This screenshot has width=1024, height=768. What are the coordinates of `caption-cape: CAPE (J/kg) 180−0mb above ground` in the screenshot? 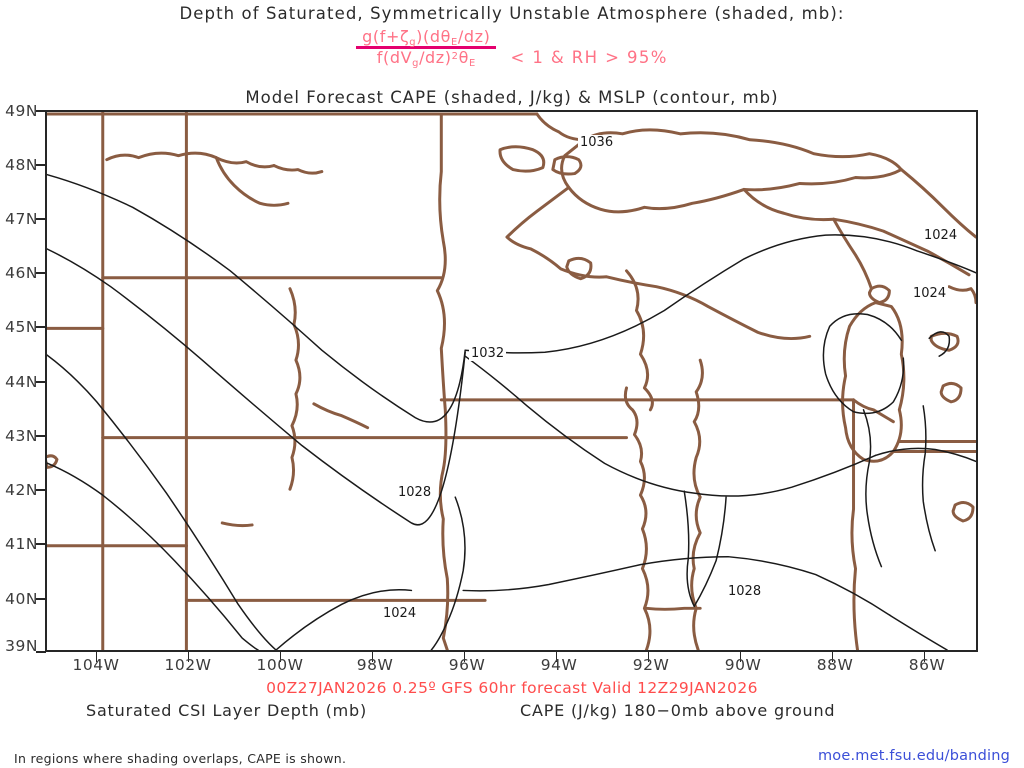 It's located at (678, 710).